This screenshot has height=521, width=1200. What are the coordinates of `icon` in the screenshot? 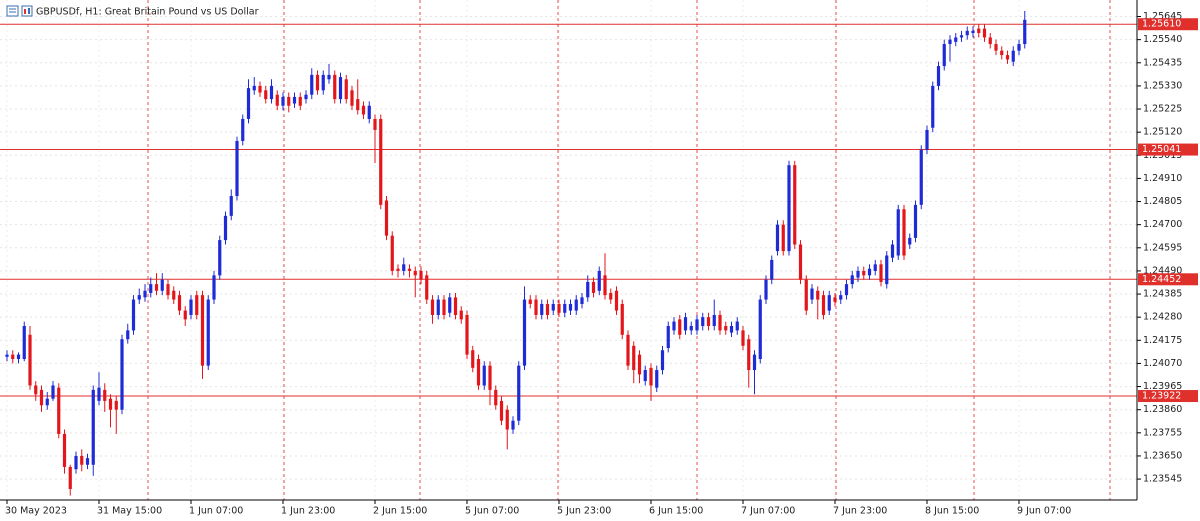 It's located at (12, 11).